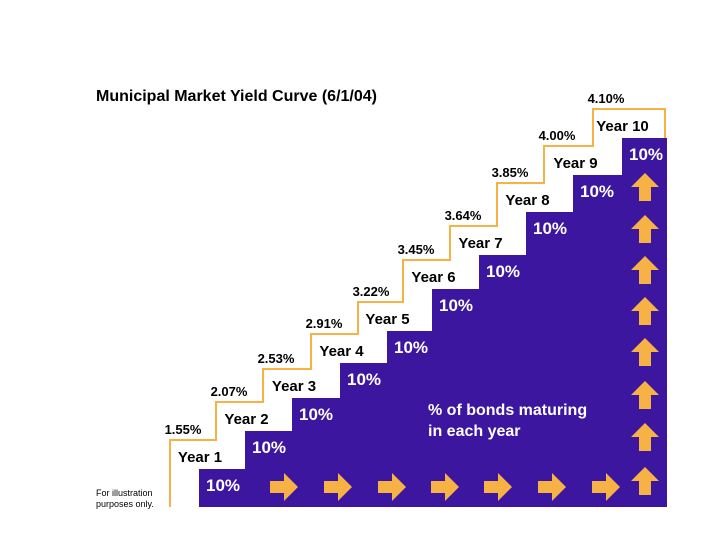 The width and height of the screenshot is (720, 545). I want to click on yield-label: 2.07%, so click(229, 391).